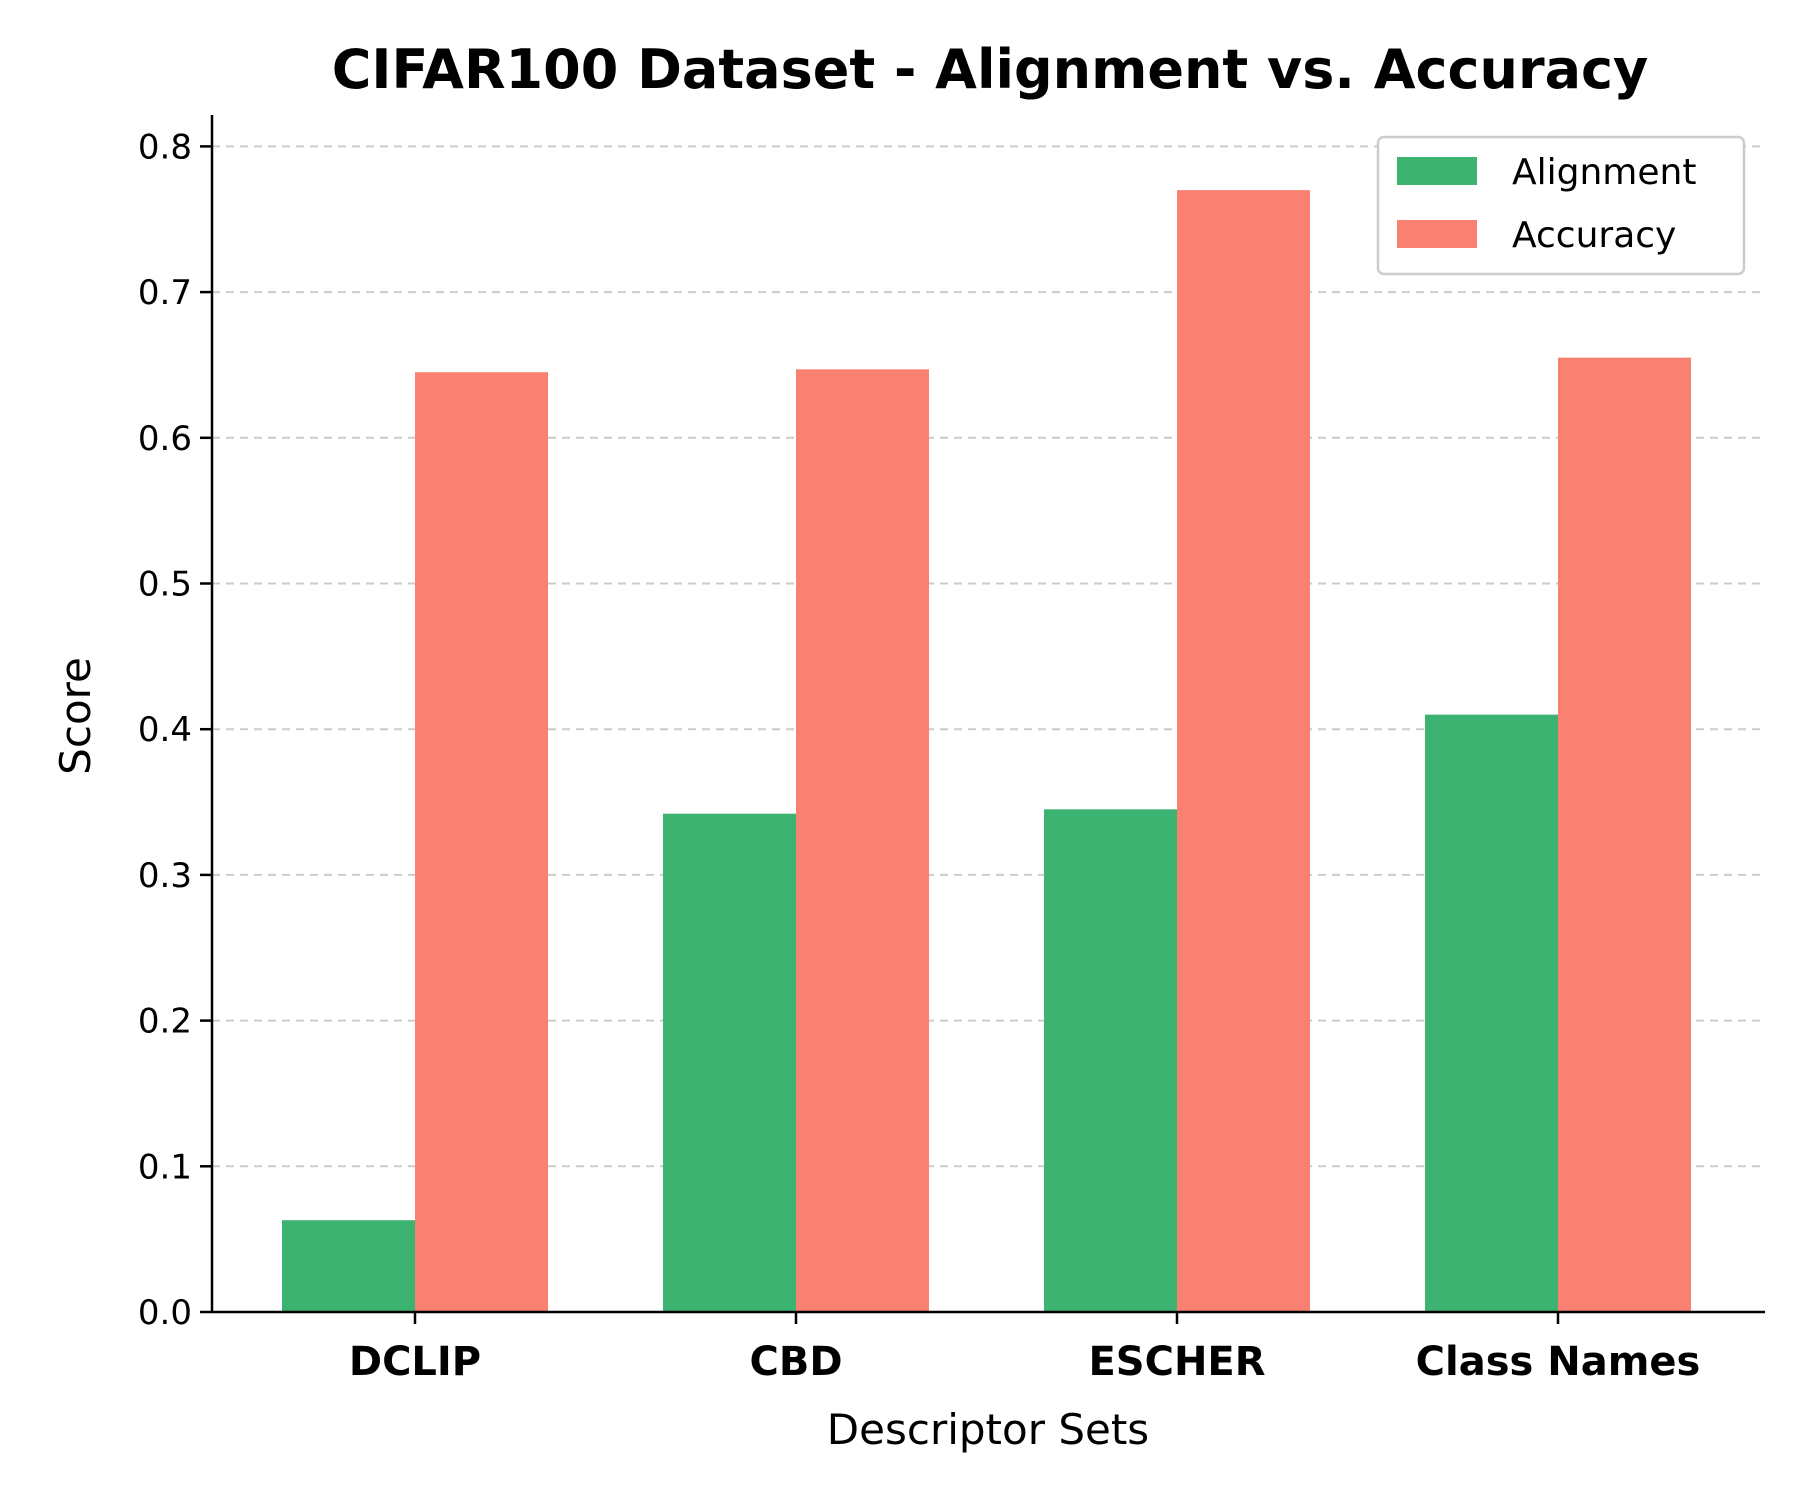 The image size is (1800, 1500). I want to click on bar-alignment-dclip, so click(348, 1266).